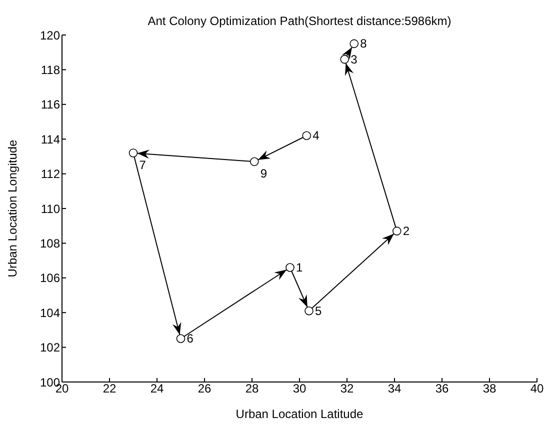 This screenshot has height=434, width=557. Describe the element at coordinates (442, 389) in the screenshot. I see `x-tick-label: 36` at that location.